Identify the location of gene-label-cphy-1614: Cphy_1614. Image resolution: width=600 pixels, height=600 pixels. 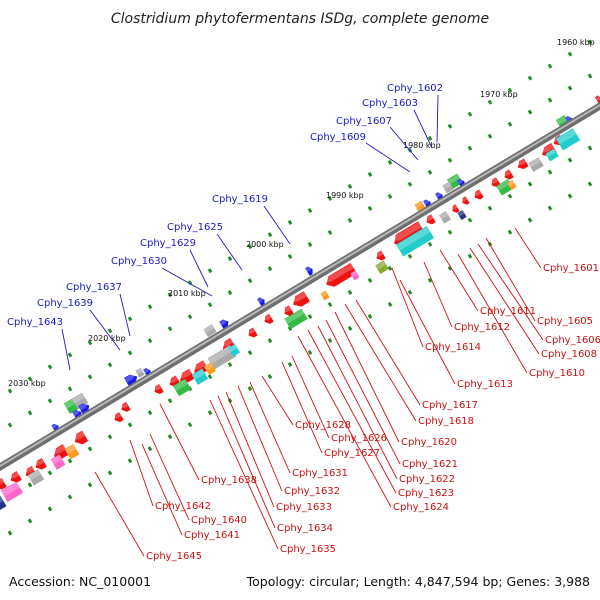
(453, 347).